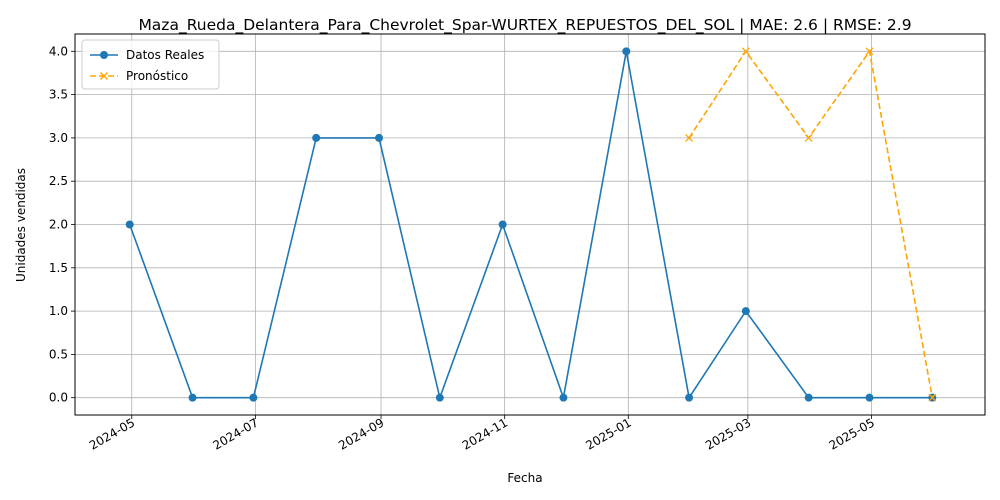  What do you see at coordinates (165, 55) in the screenshot?
I see `legend-label: Datos Reales` at bounding box center [165, 55].